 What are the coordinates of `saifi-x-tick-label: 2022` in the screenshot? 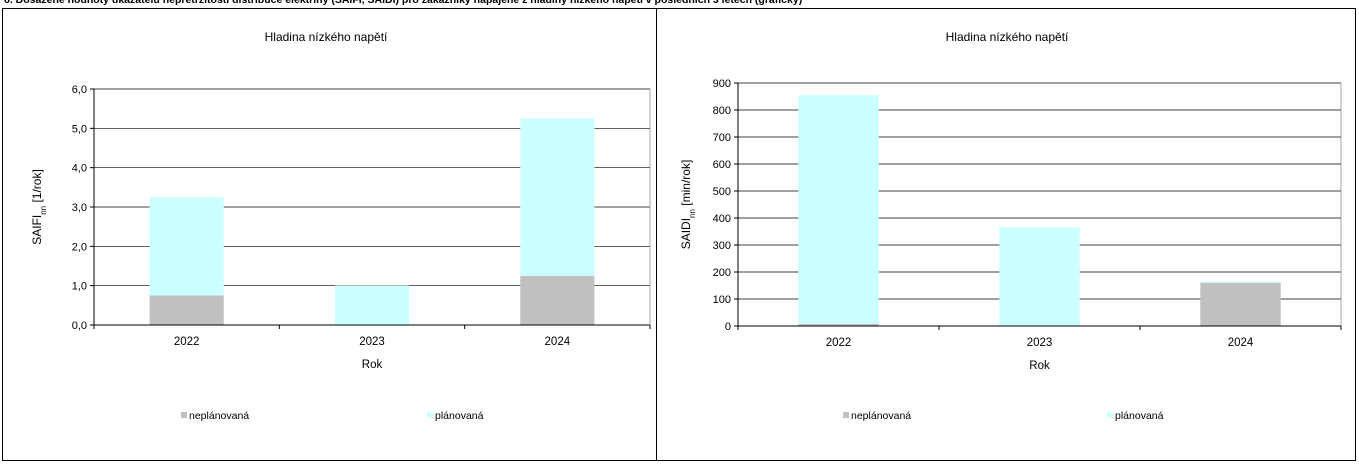 It's located at (187, 342).